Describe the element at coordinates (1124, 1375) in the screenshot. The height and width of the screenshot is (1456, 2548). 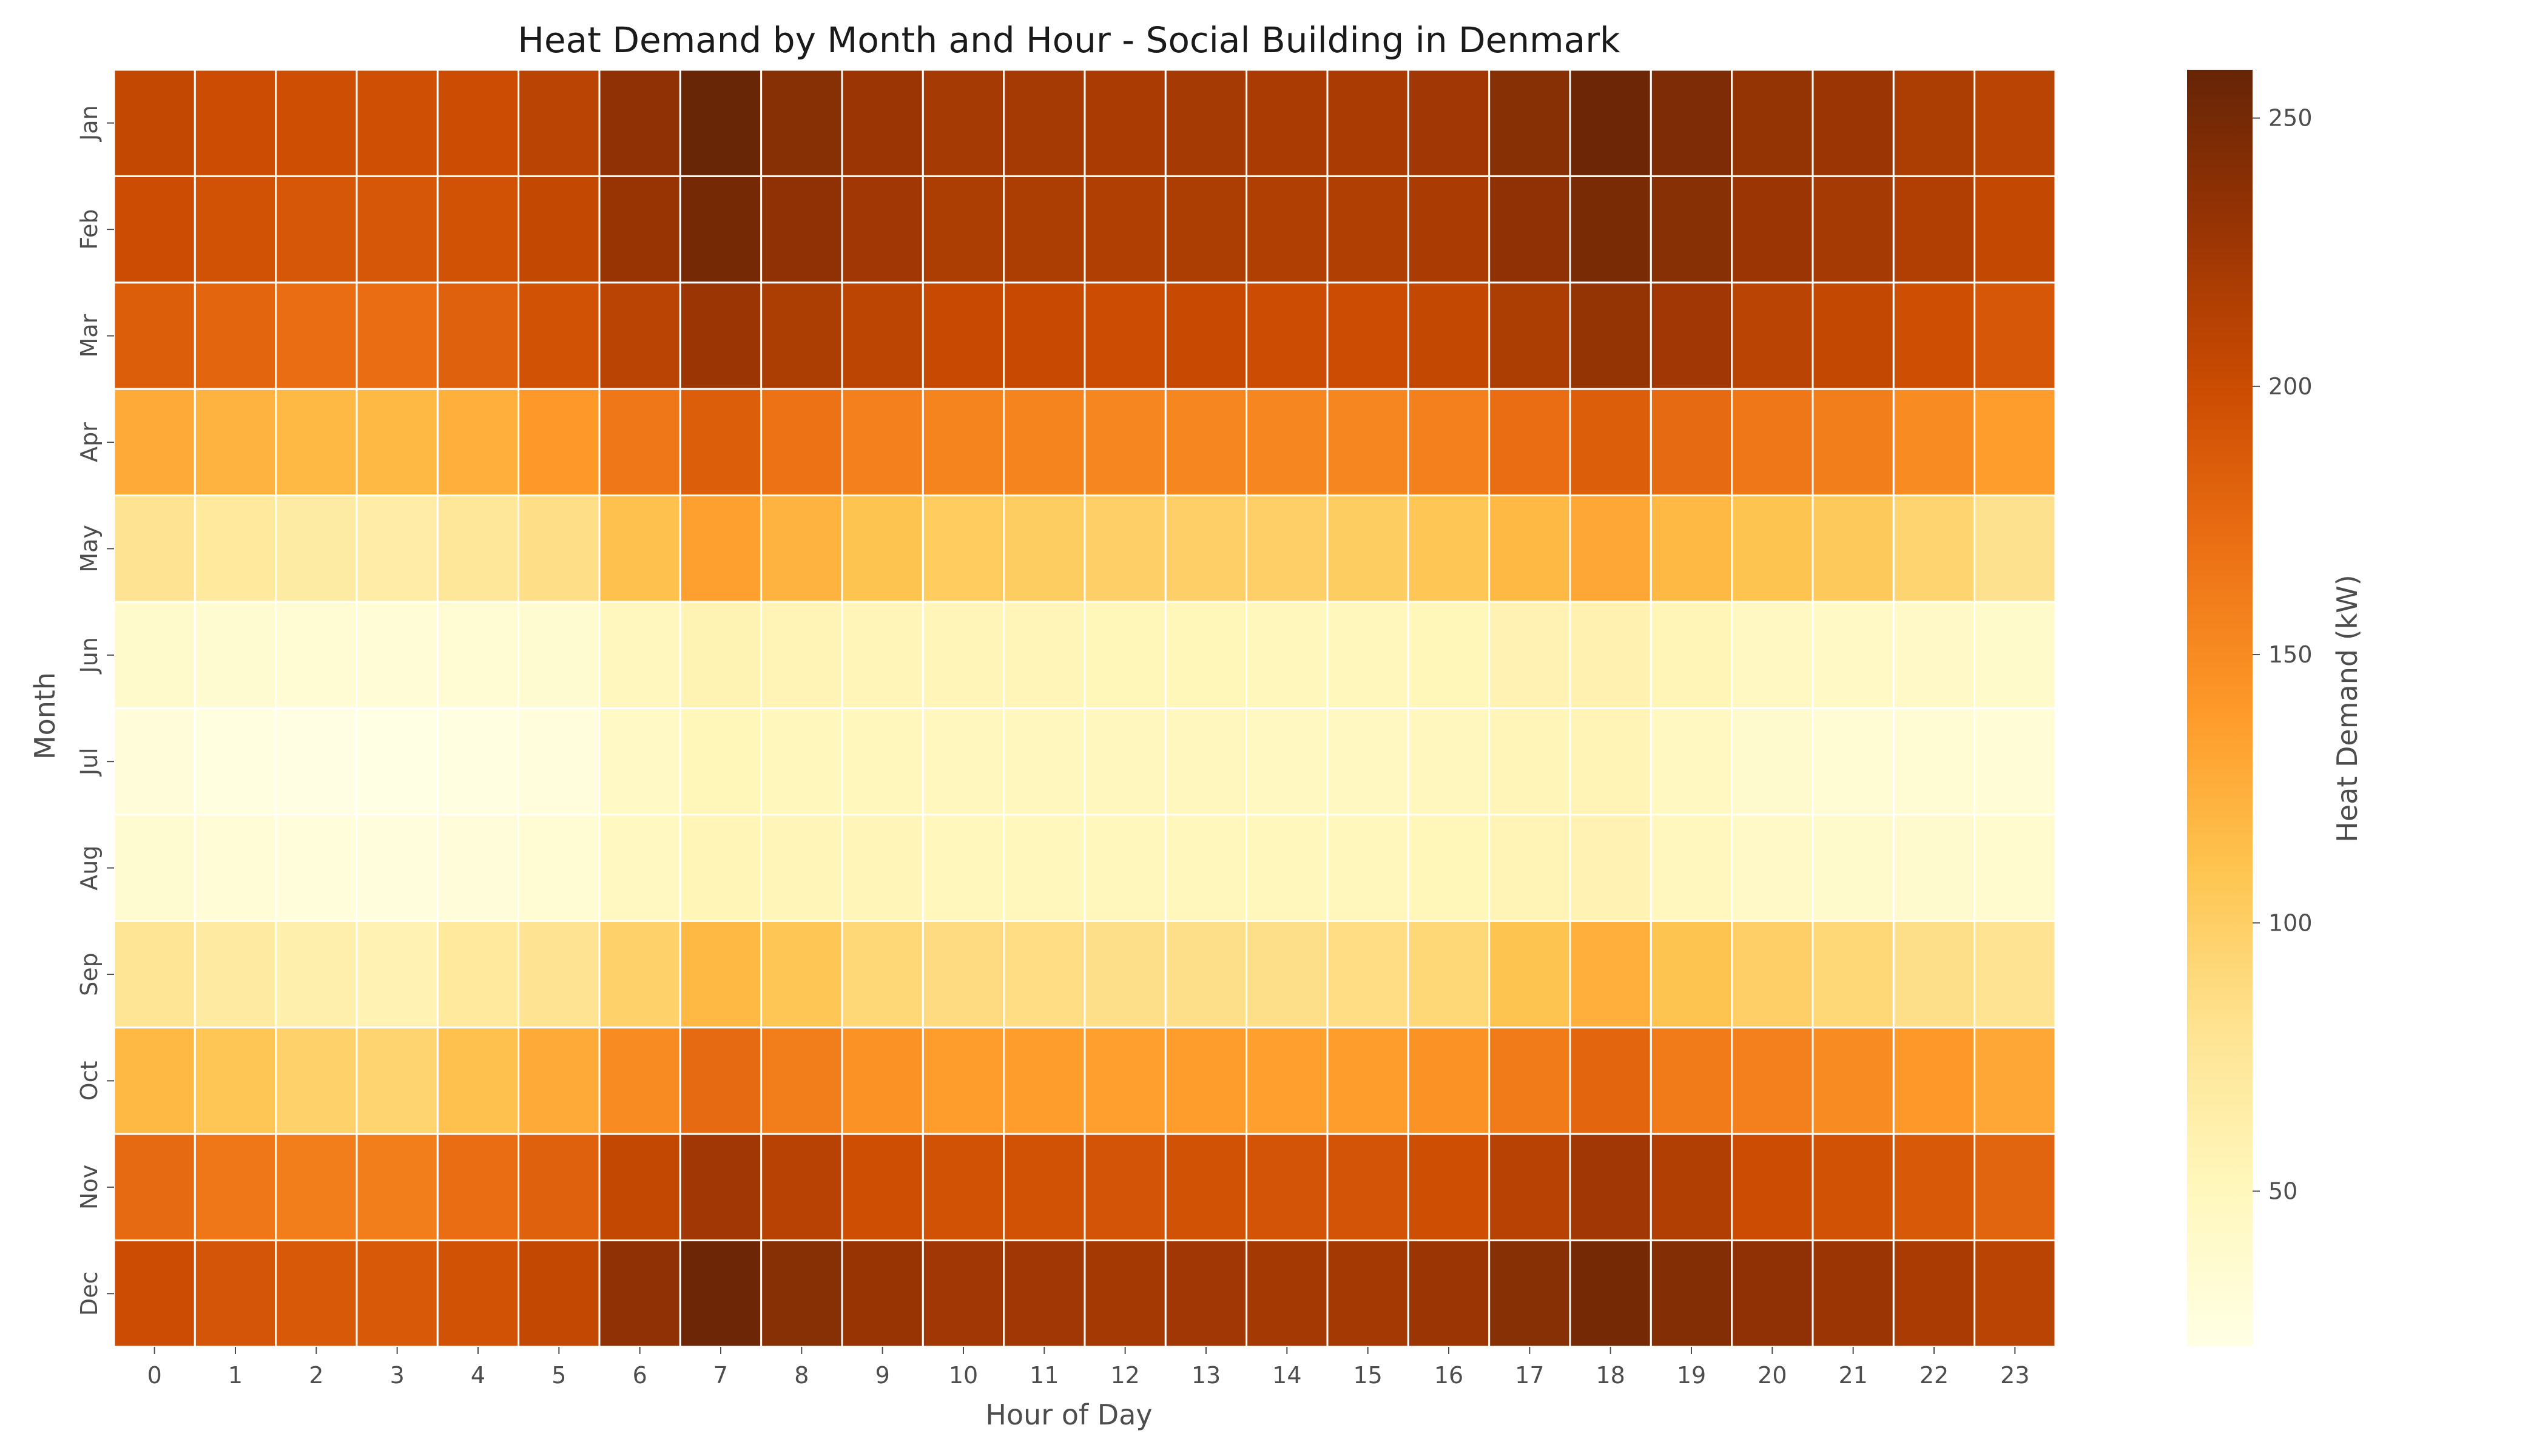
I see `x-tick-label: 12` at that location.